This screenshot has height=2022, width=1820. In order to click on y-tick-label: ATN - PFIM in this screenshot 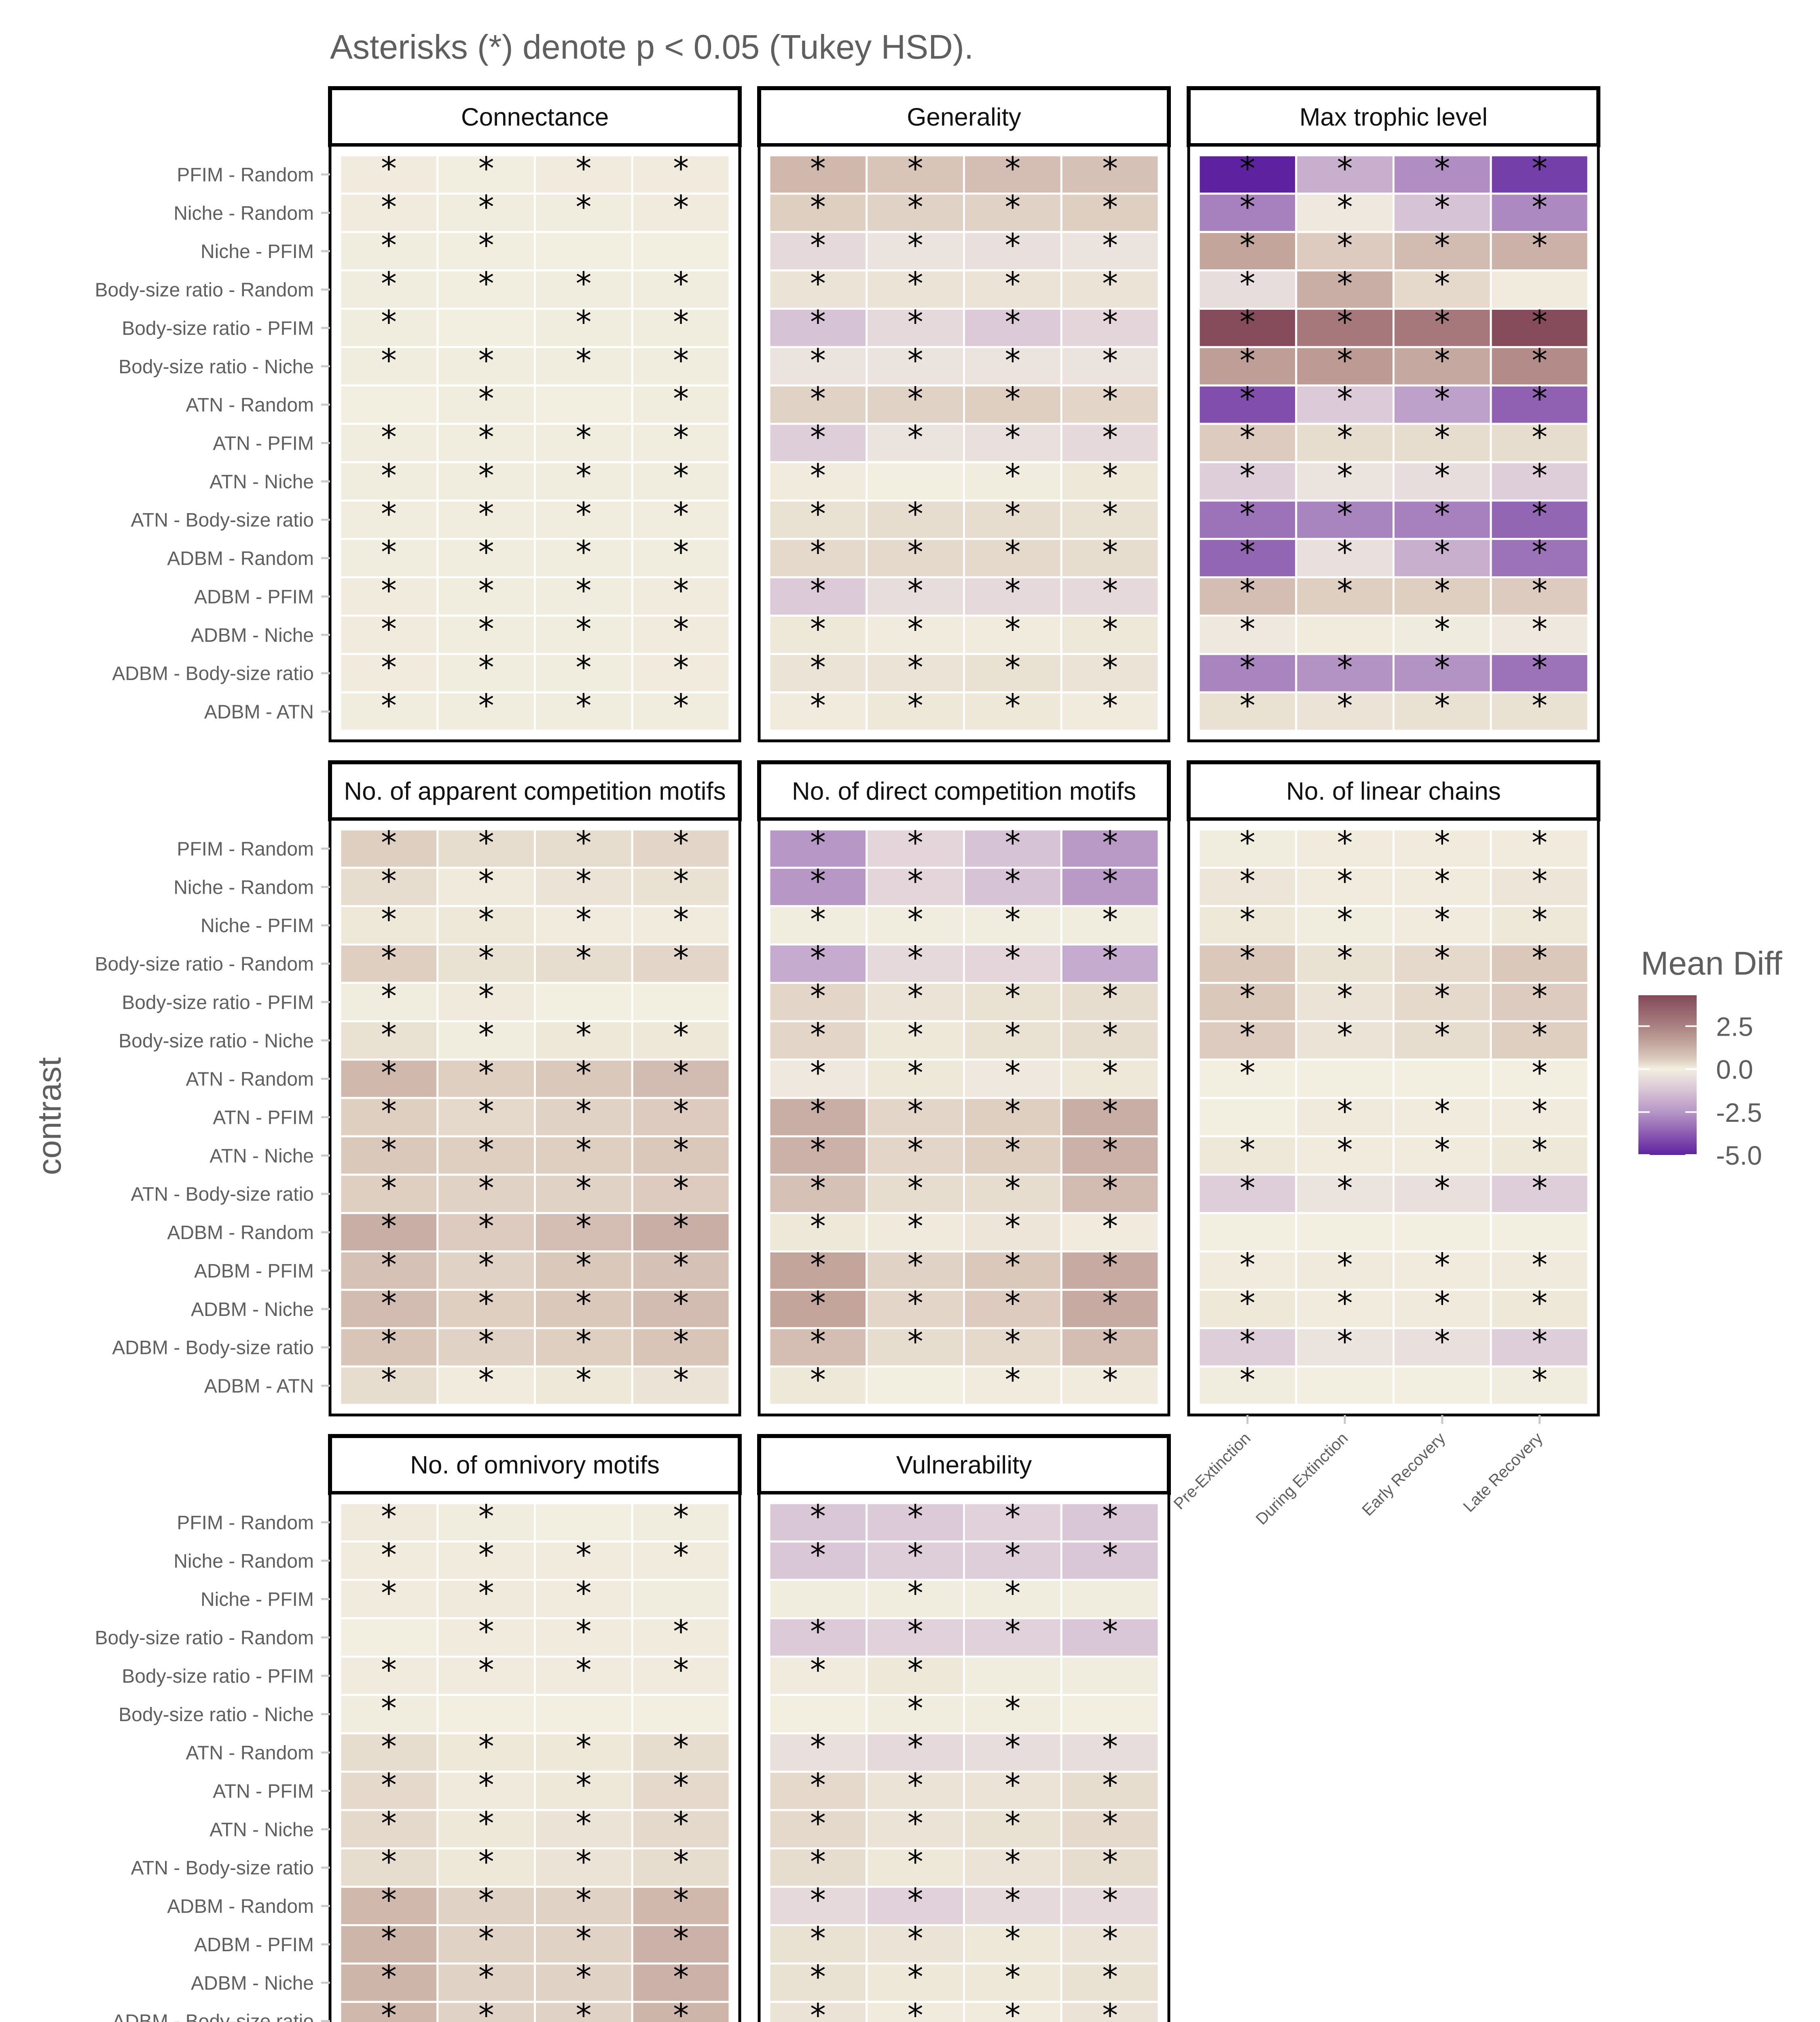, I will do `click(263, 1118)`.